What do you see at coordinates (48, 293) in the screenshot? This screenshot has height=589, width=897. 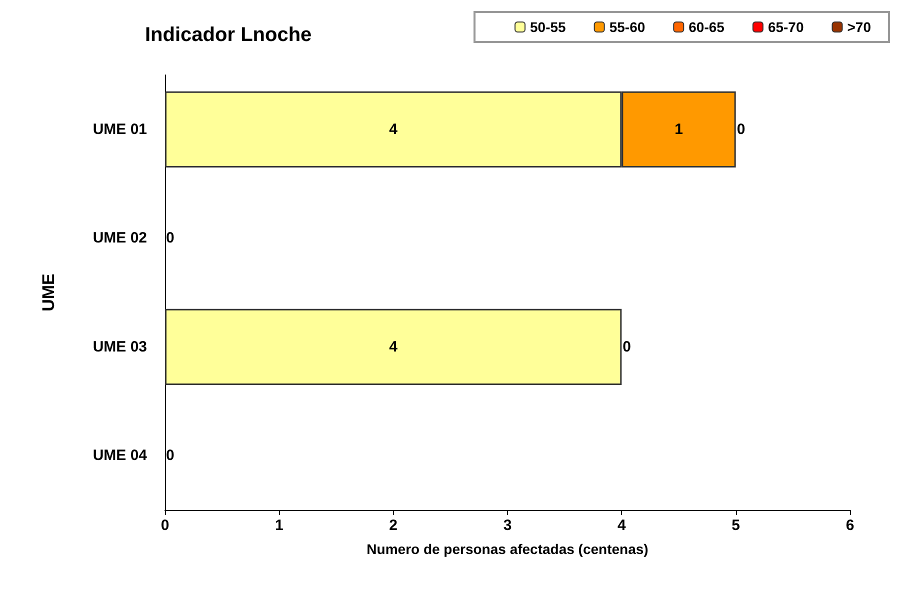 I see `y-axis-title: UME` at bounding box center [48, 293].